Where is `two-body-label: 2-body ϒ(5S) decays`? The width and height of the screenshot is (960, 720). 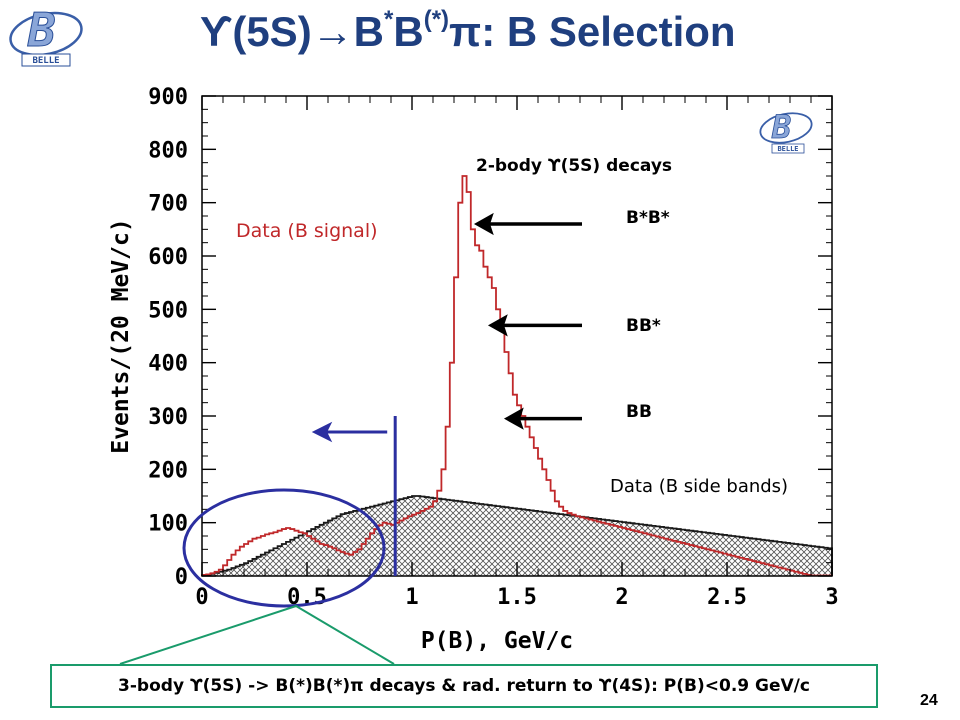 two-body-label: 2-body ϒ(5S) decays is located at coordinates (574, 166).